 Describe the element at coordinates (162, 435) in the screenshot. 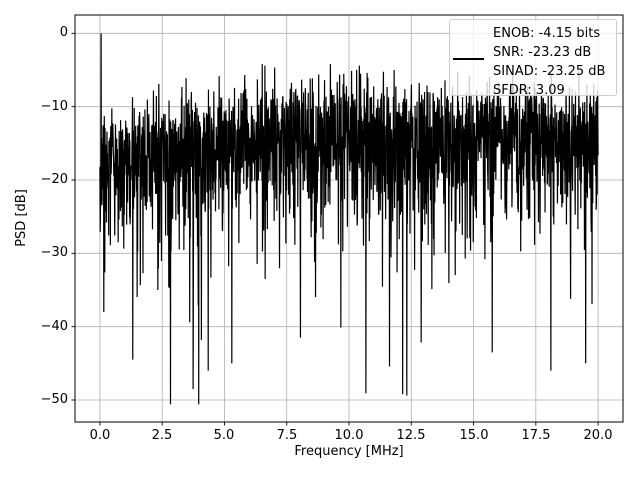

I see `x-tick-label: 2.5` at that location.